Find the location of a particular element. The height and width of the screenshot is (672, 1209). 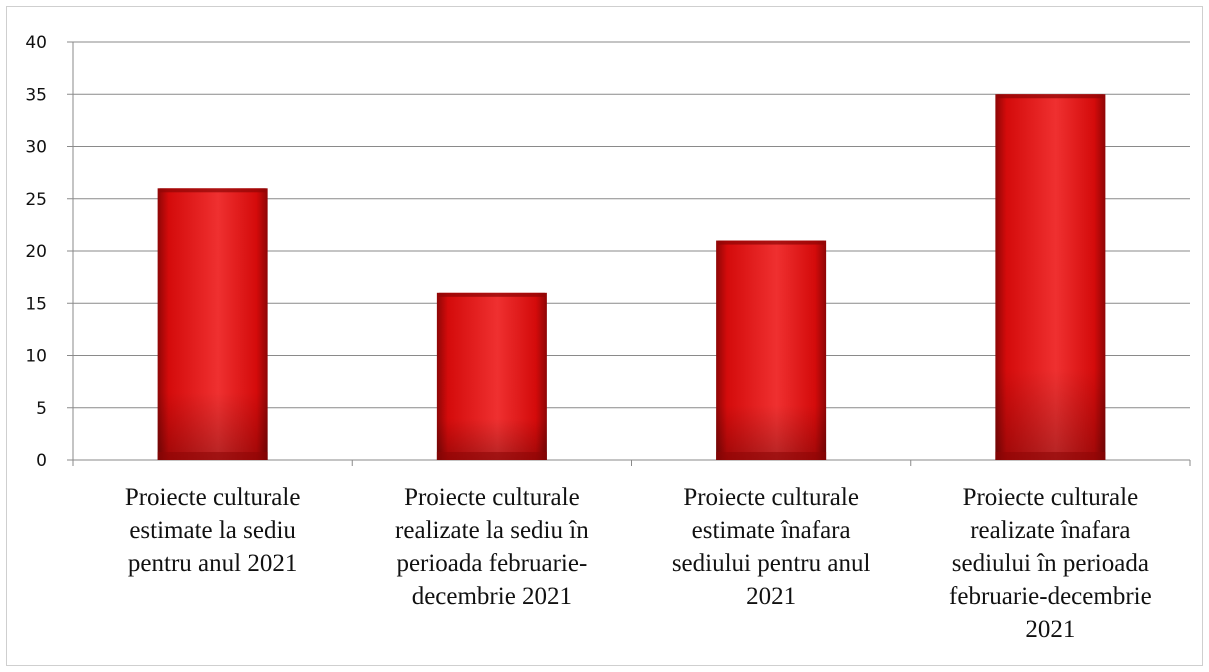

x-category-label-line: perioada februarie- is located at coordinates (491, 563).